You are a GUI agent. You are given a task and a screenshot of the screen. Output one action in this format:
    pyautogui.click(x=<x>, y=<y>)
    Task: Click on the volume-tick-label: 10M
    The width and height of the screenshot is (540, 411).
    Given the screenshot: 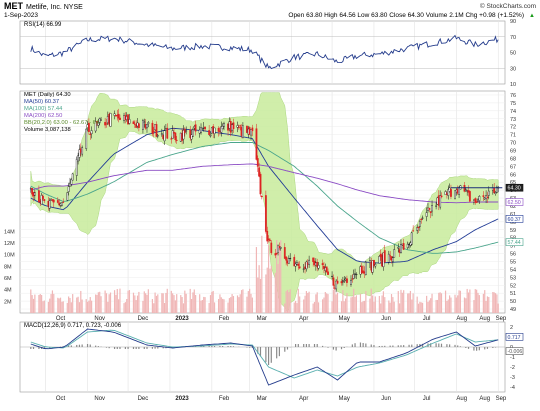 What is the action you would take?
    pyautogui.click(x=9, y=256)
    